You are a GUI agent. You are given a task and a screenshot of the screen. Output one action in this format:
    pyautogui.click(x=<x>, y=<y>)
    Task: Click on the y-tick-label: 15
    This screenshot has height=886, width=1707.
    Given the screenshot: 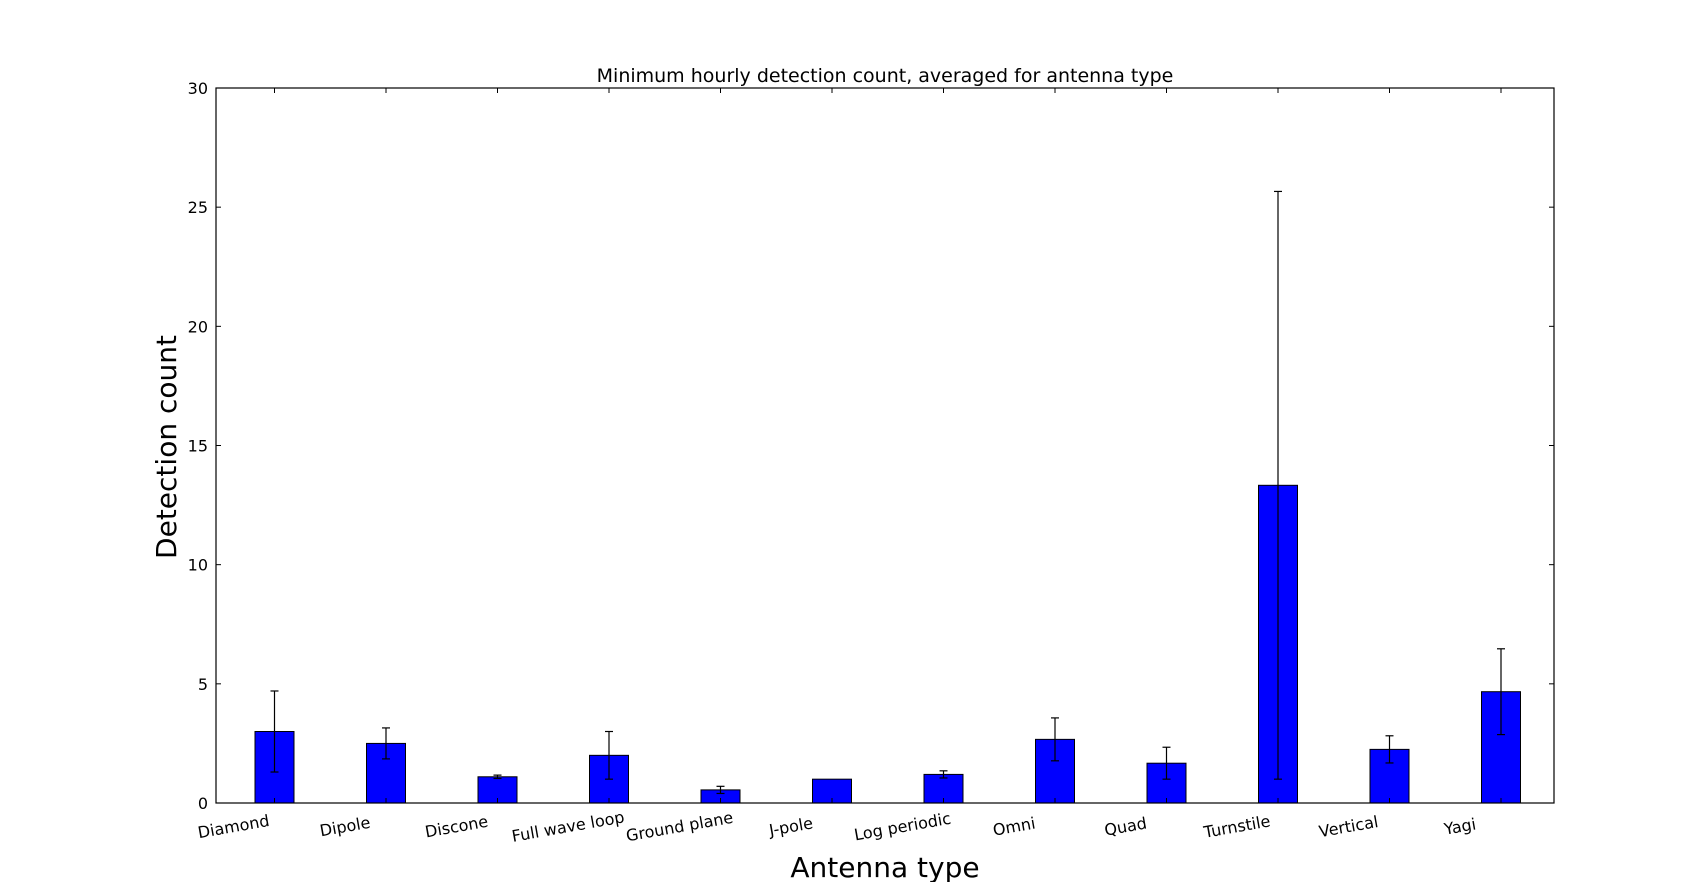 What is the action you would take?
    pyautogui.click(x=198, y=446)
    